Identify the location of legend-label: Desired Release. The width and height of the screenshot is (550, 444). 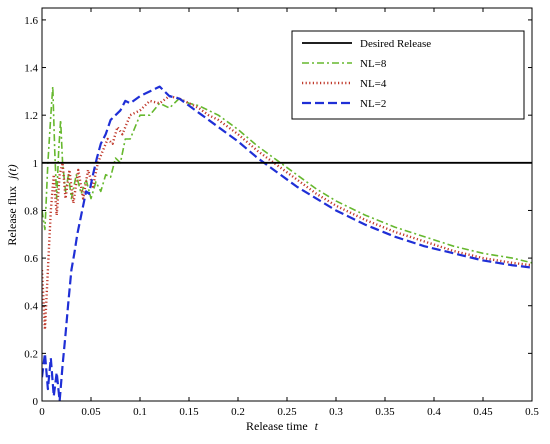
(395, 44).